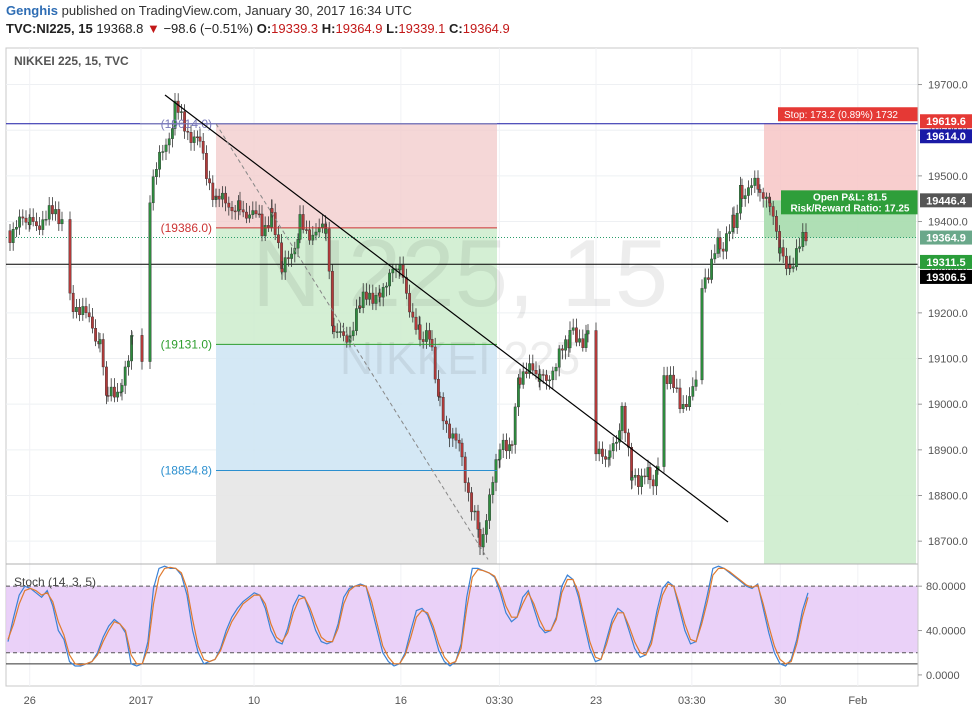  I want to click on price-tick-label: 19200.0, so click(948, 314).